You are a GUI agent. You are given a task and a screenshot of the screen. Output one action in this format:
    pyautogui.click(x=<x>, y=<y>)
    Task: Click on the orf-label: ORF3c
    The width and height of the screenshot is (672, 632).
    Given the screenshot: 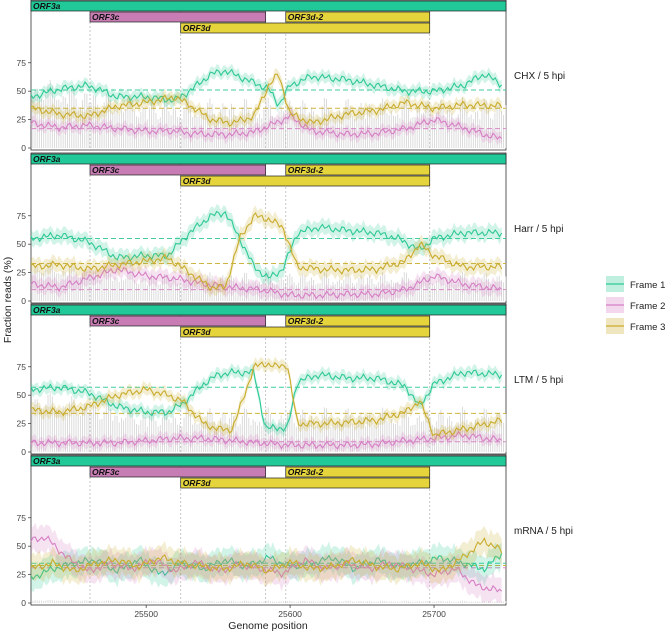 What is the action you would take?
    pyautogui.click(x=106, y=170)
    